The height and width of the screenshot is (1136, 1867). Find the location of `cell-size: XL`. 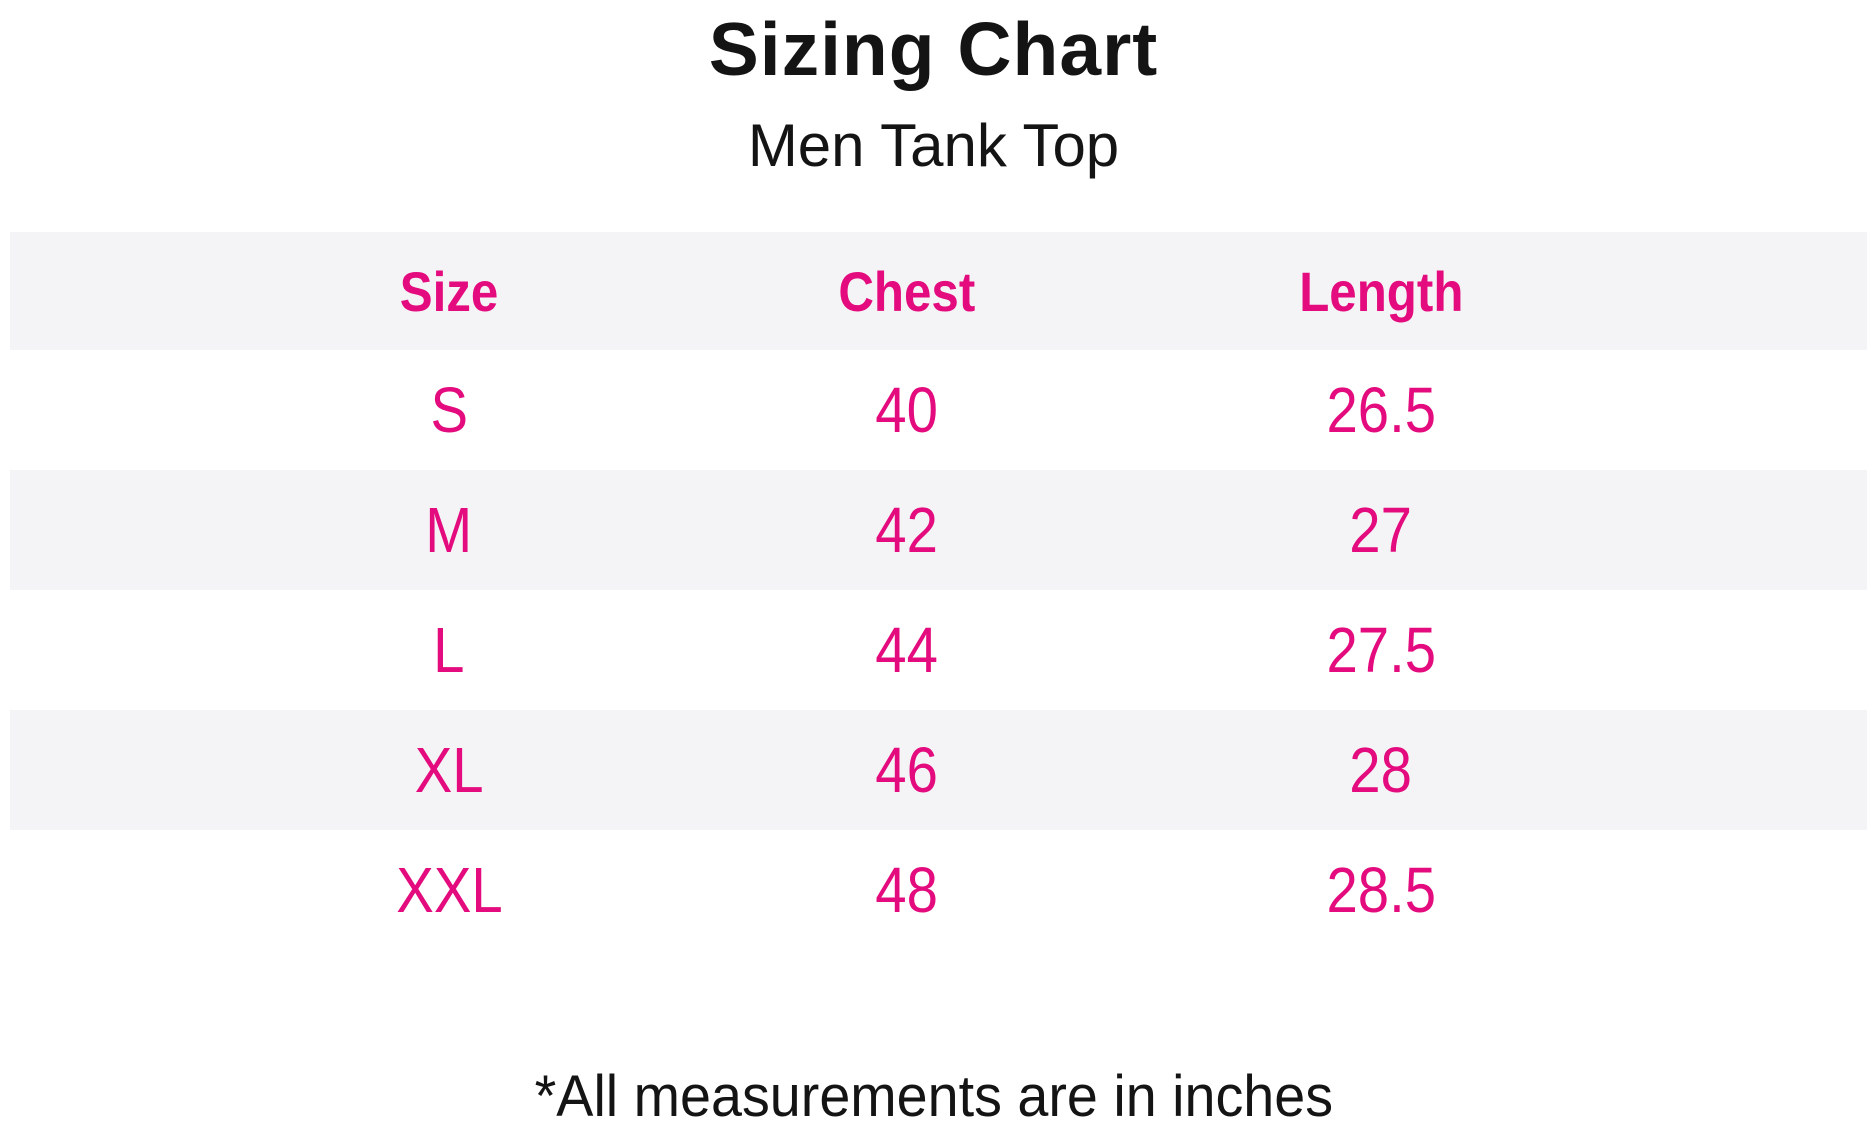

cell-size: XL is located at coordinates (449, 770).